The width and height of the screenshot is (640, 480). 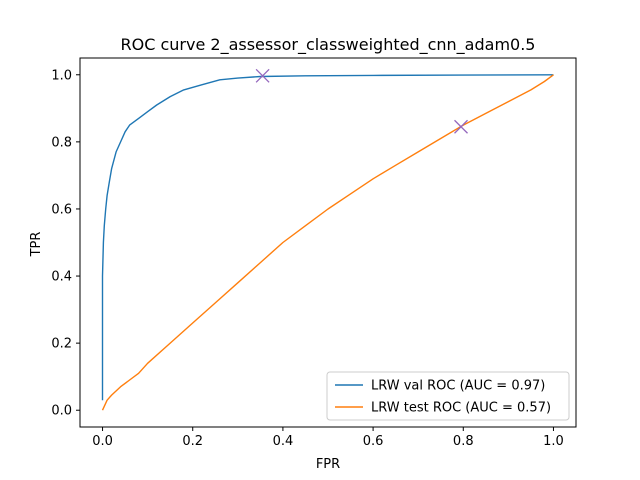 What do you see at coordinates (65, 243) in the screenshot?
I see `y-axis-ticks: 0.0 0.2 0.4 0.6 0.8 1.0` at bounding box center [65, 243].